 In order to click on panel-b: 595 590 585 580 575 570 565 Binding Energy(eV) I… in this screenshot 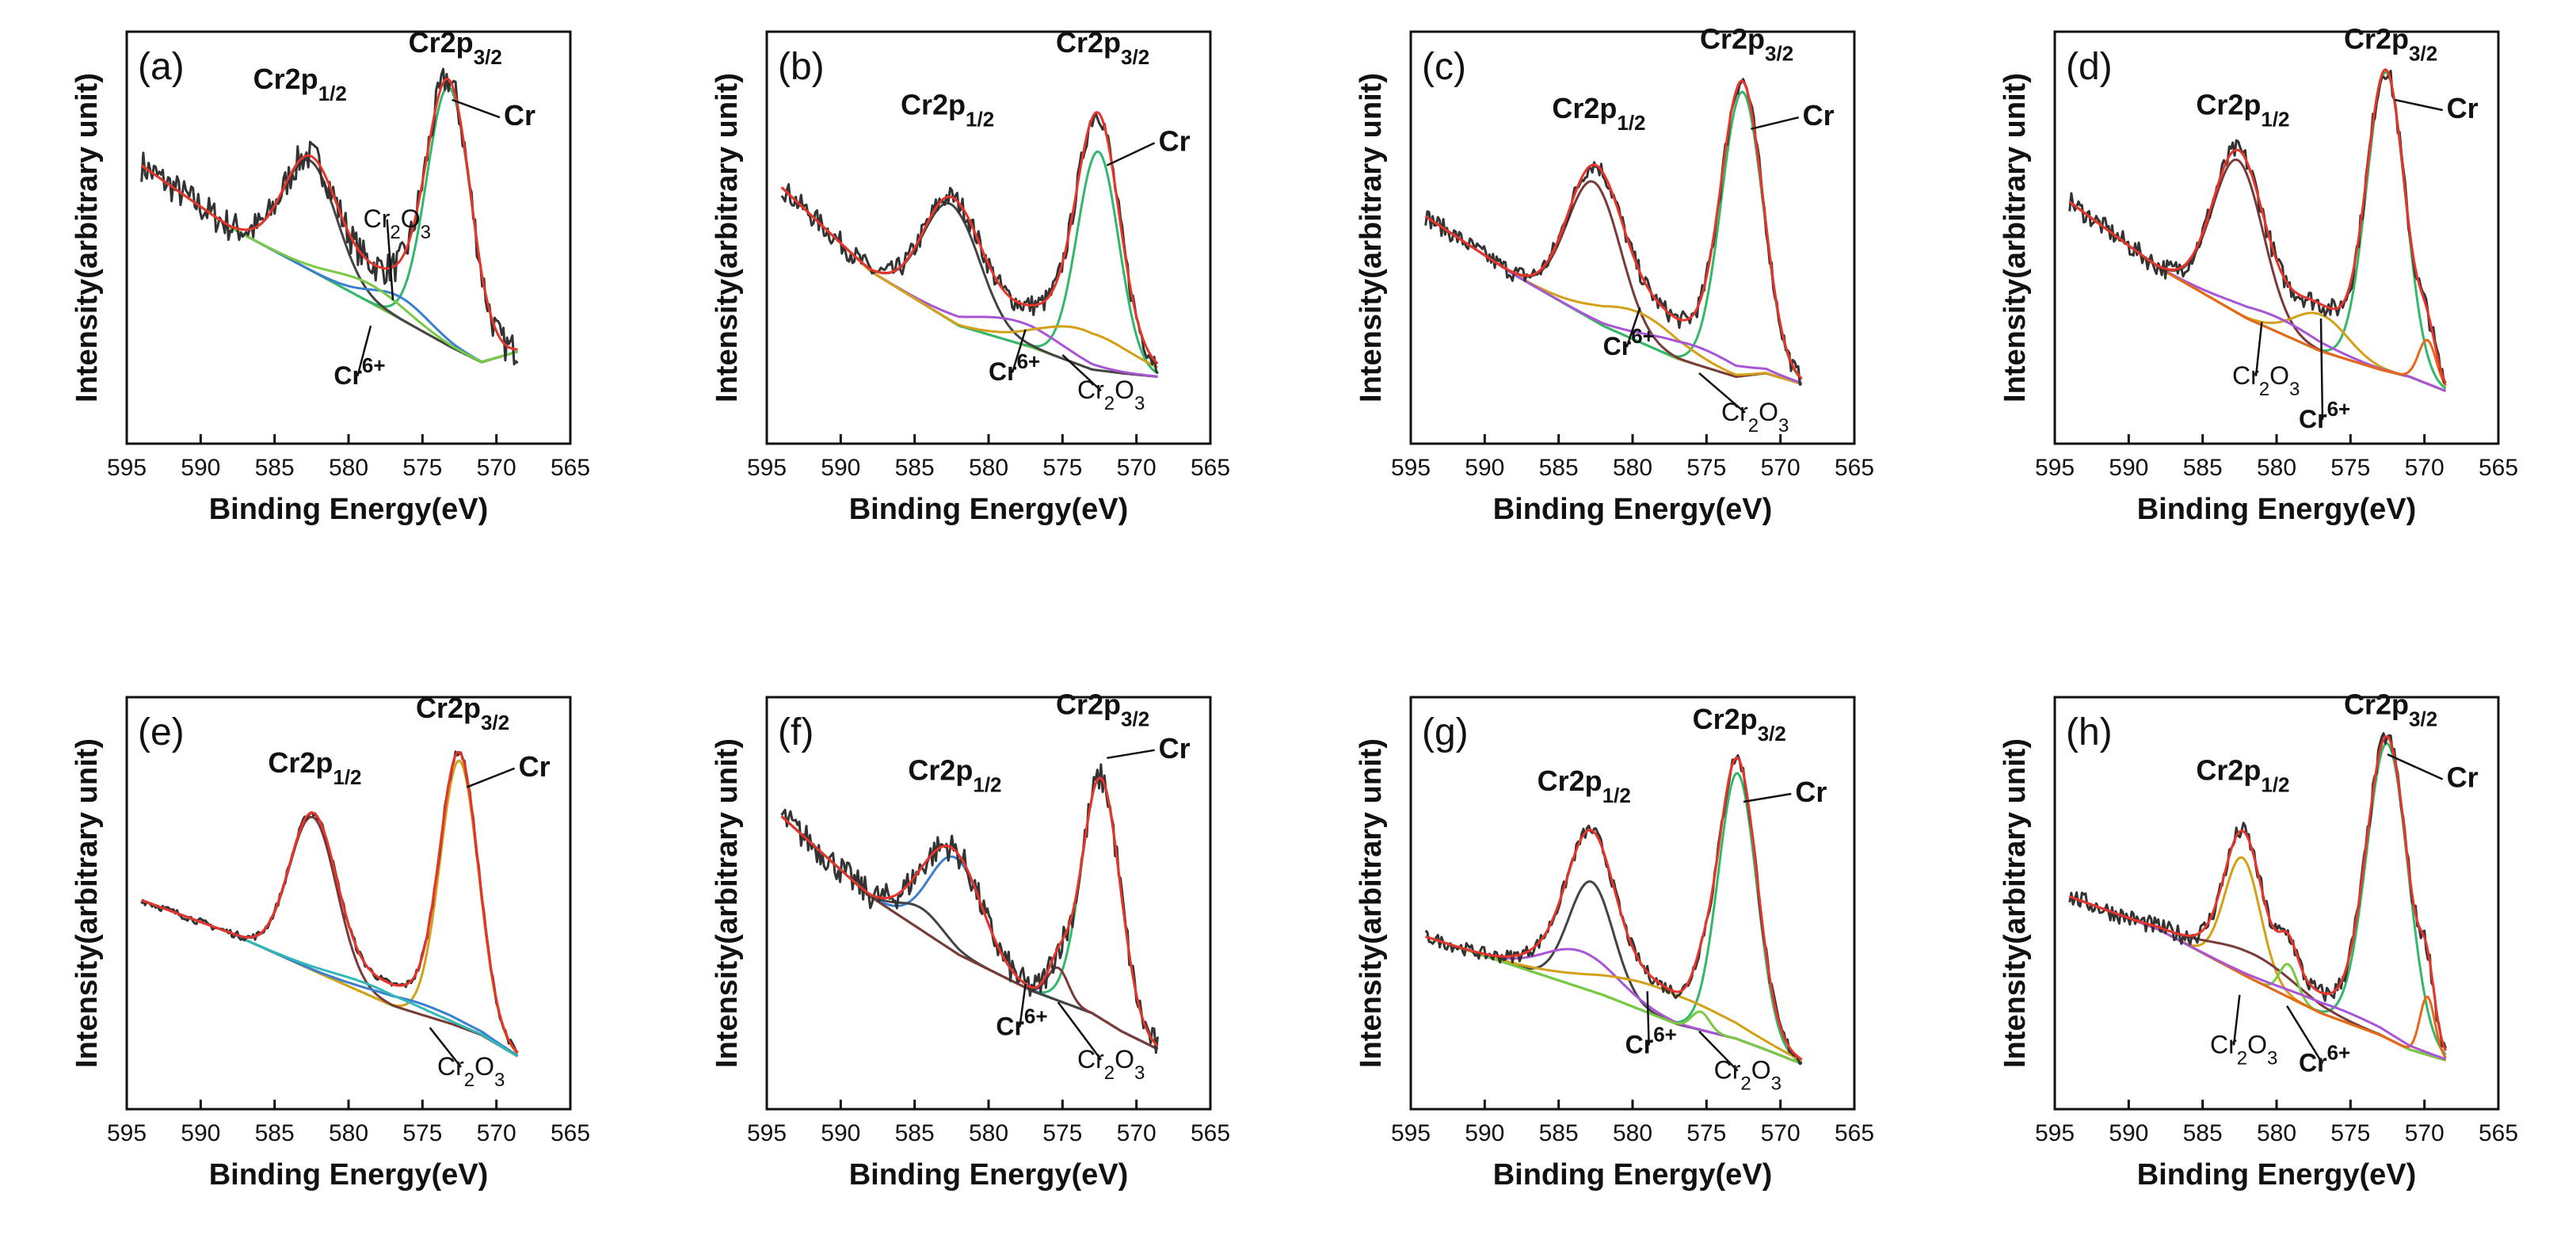, I will do `click(971, 276)`.